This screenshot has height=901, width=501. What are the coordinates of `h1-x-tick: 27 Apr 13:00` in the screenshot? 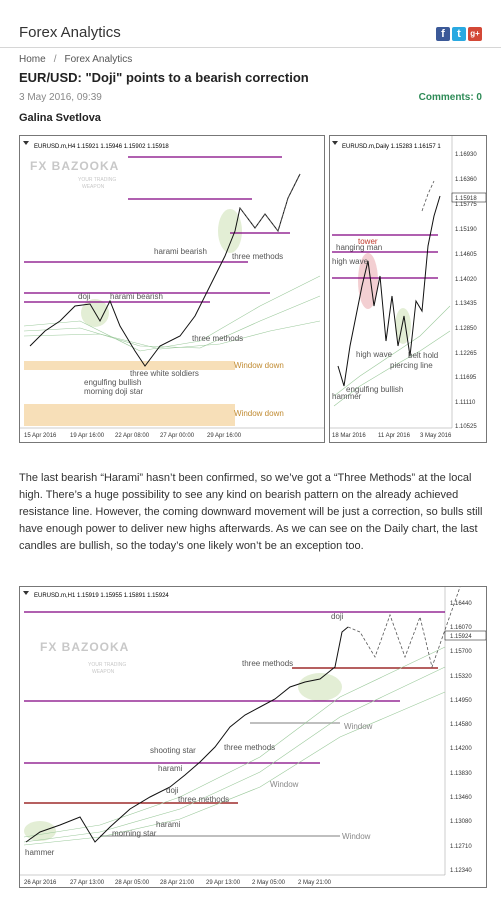 It's located at (87, 883).